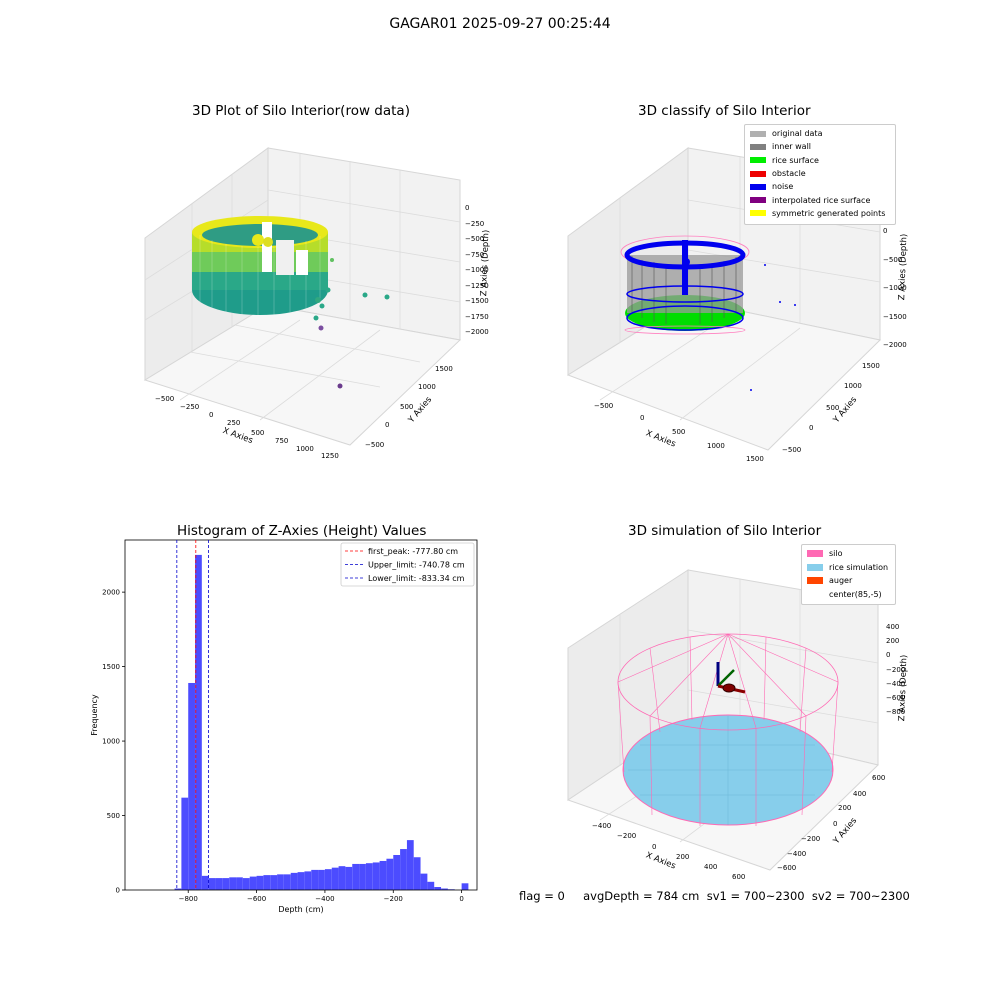 The height and width of the screenshot is (1000, 1000). I want to click on sim-panel-title: 3D simulation of Silo Interior, so click(725, 531).